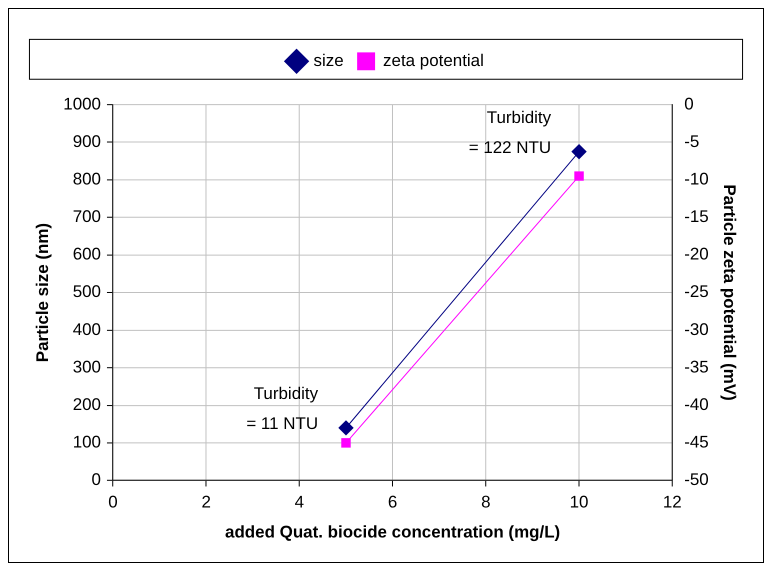  What do you see at coordinates (696, 480) in the screenshot?
I see `y2-tick-label: -50` at bounding box center [696, 480].